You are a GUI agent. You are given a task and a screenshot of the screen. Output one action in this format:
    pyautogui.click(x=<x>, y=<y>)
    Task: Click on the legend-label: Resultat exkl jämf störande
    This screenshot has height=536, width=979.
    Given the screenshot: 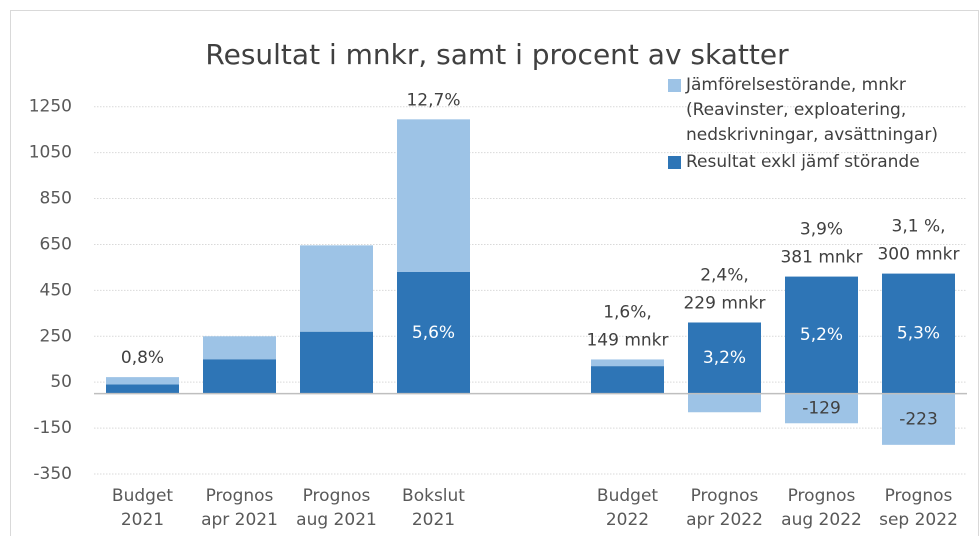 What is the action you would take?
    pyautogui.click(x=803, y=162)
    